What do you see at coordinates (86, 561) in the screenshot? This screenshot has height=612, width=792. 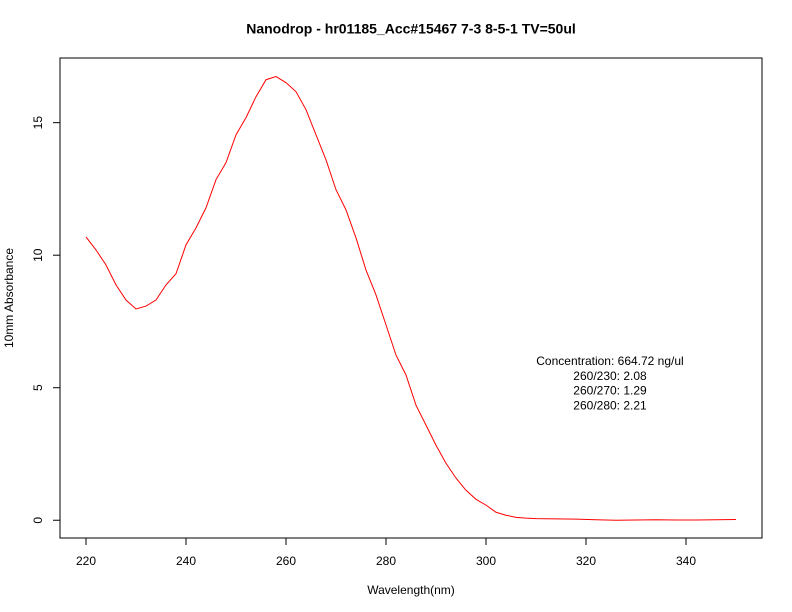 I see `x-tick-label: 220` at bounding box center [86, 561].